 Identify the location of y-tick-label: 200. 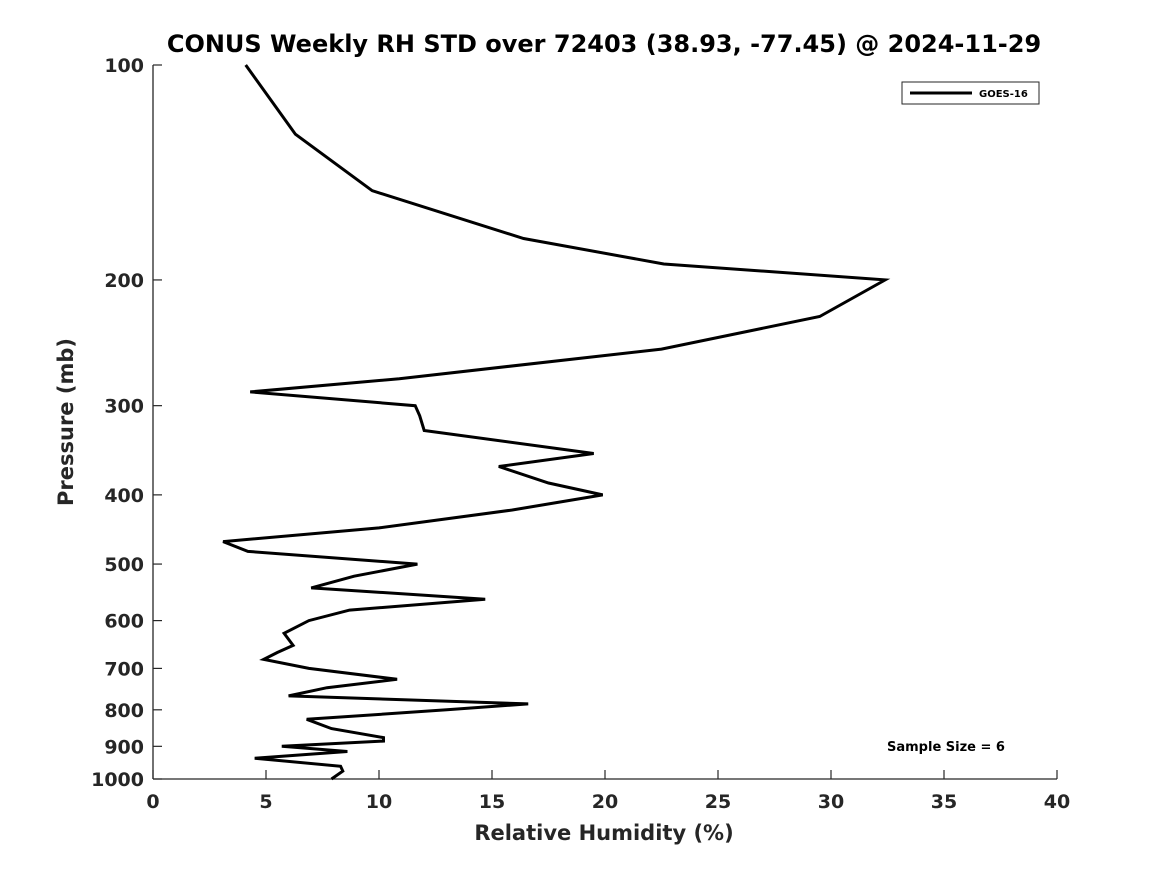
(124, 281).